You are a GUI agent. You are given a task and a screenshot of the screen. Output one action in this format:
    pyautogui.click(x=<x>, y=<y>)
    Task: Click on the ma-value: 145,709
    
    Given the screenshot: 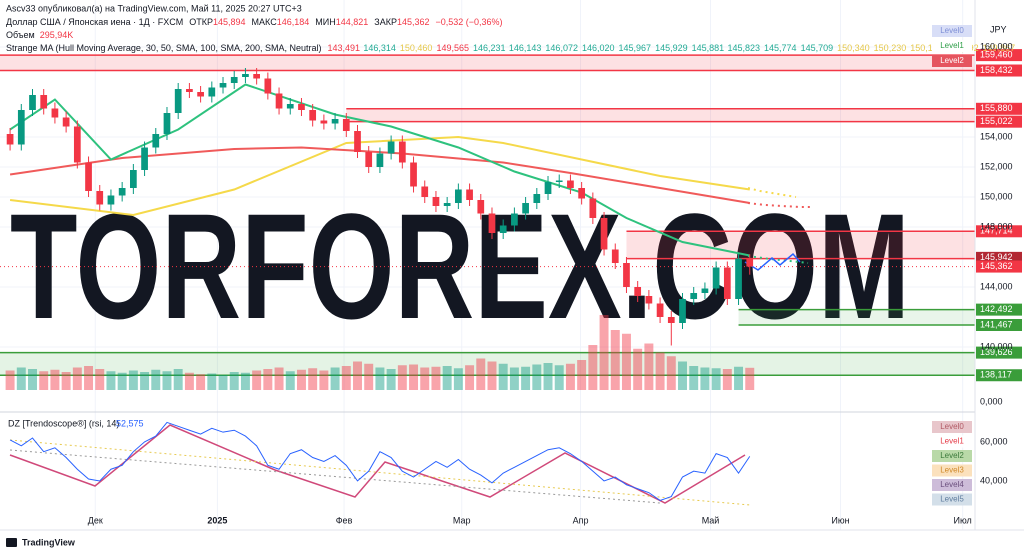 What is the action you would take?
    pyautogui.click(x=817, y=48)
    